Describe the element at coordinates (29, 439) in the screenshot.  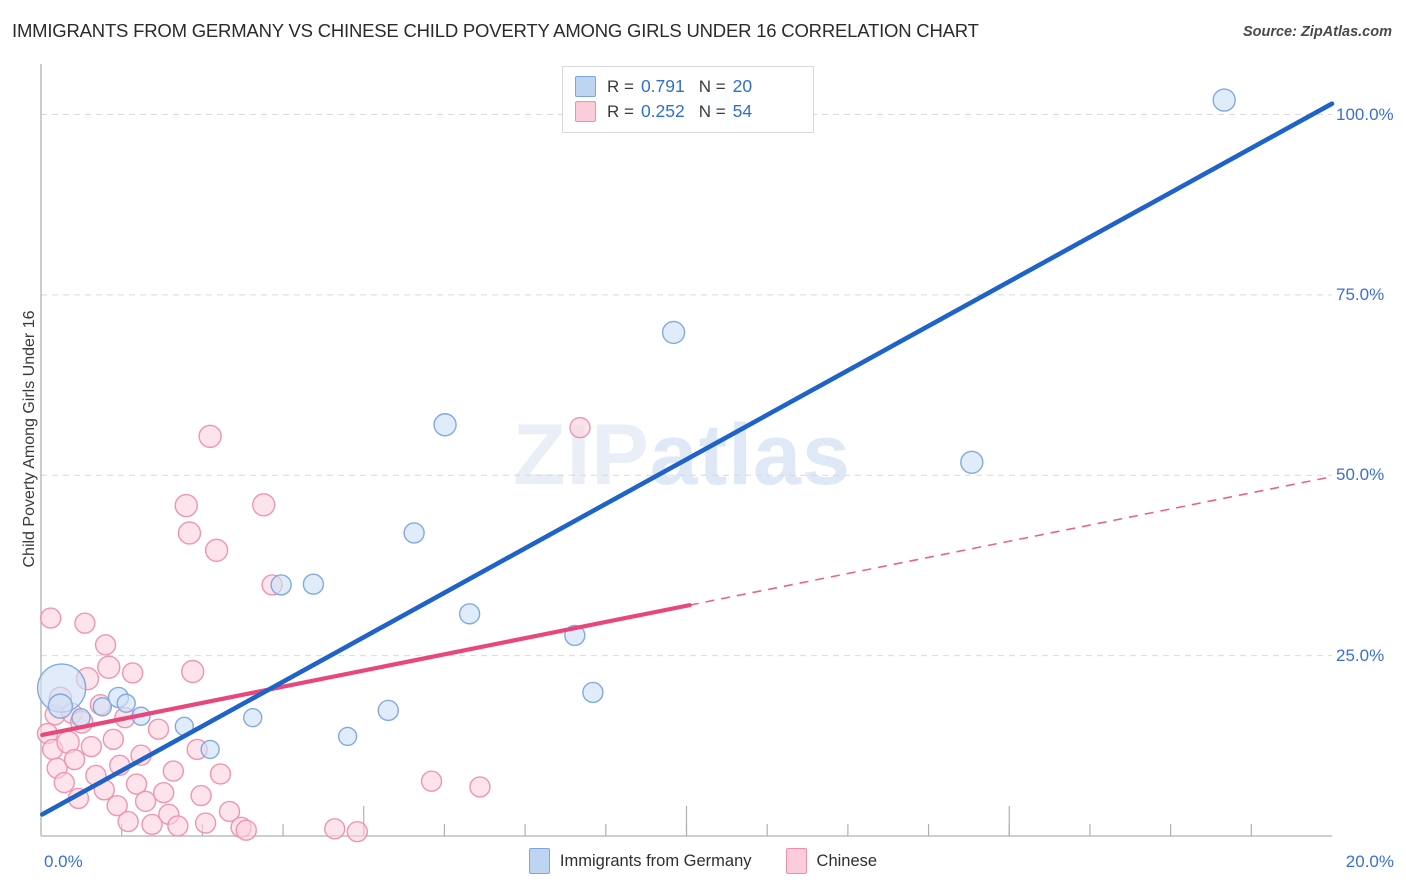
I see `y-axis-title: Child Poverty Among Girls Under 16` at that location.